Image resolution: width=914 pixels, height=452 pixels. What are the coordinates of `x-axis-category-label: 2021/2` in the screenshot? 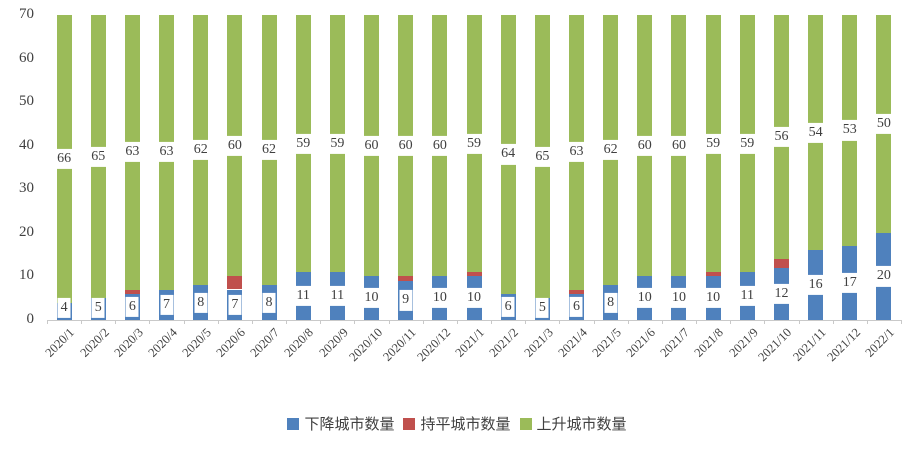 It's located at (504, 342).